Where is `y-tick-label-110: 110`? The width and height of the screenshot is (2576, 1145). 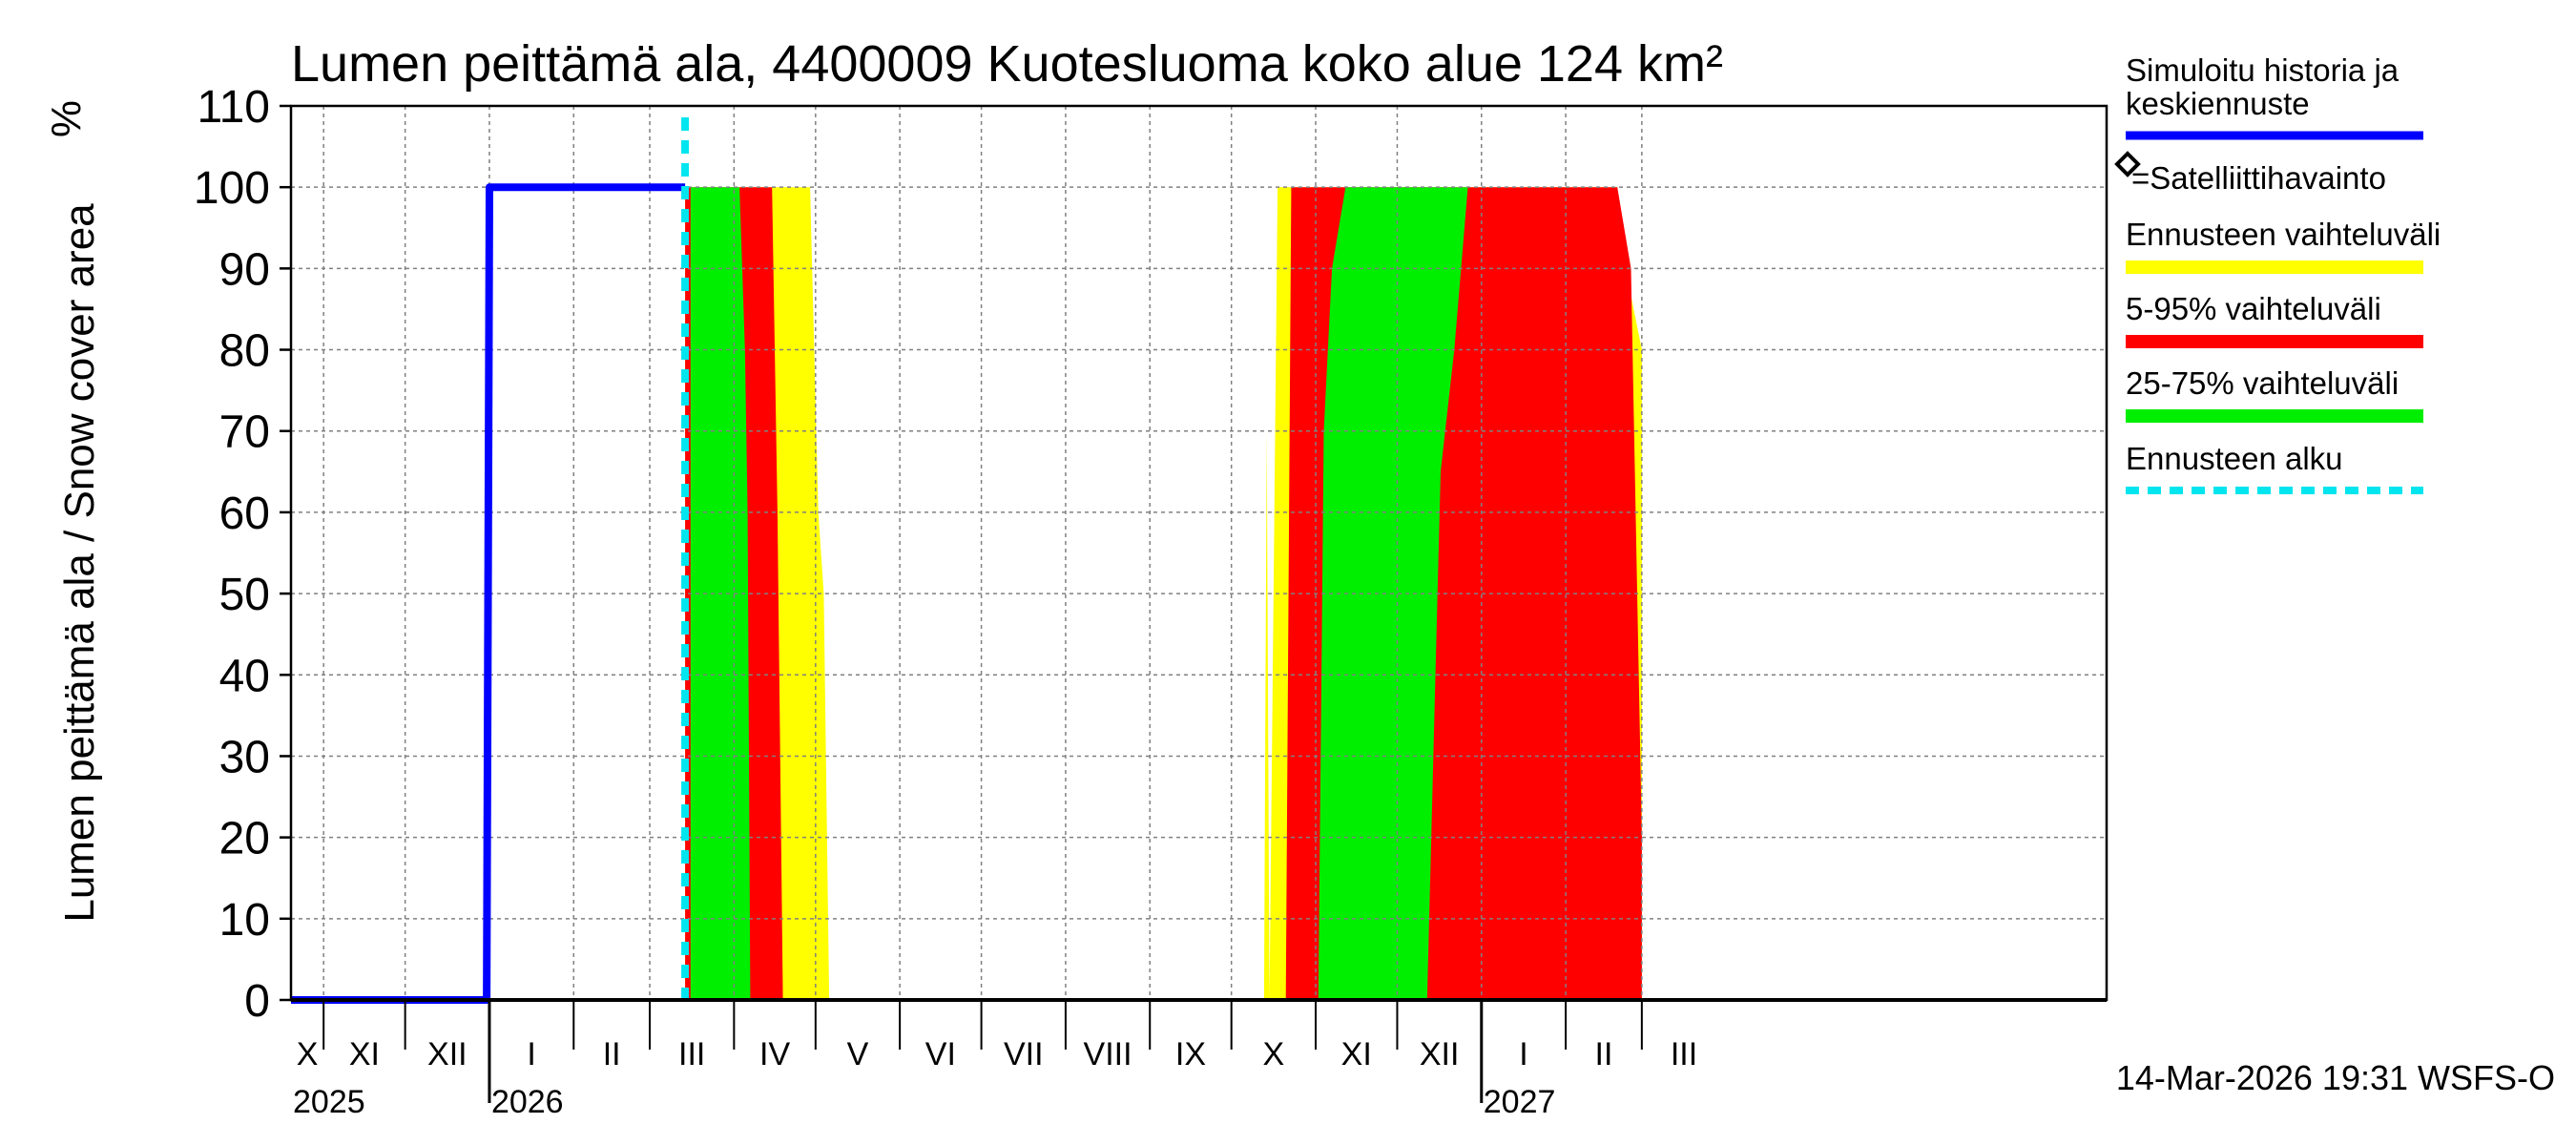 y-tick-label-110: 110 is located at coordinates (233, 107).